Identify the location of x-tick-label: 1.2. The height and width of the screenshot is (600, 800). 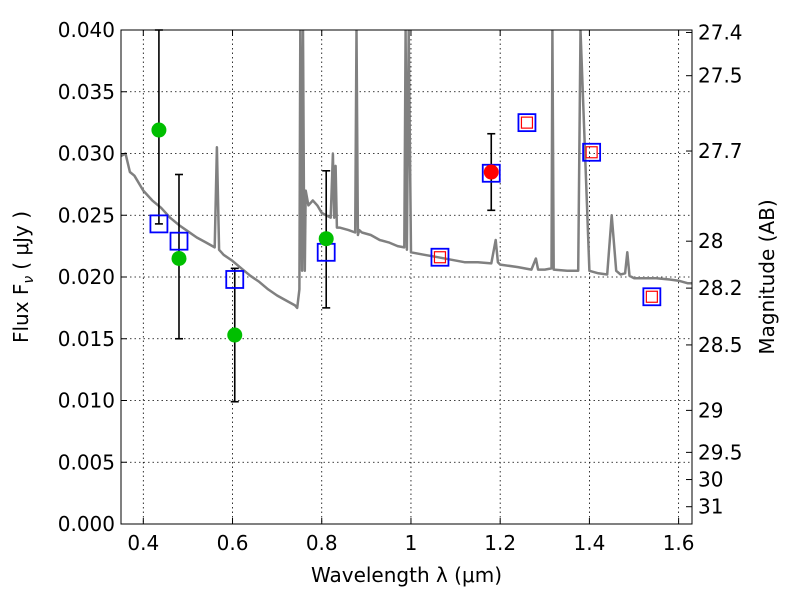
(500, 543).